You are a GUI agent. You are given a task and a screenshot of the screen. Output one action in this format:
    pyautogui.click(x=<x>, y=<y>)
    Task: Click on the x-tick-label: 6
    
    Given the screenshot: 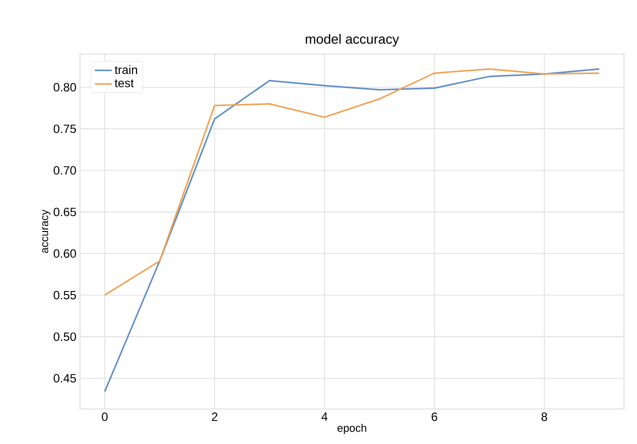 What is the action you would take?
    pyautogui.click(x=435, y=416)
    